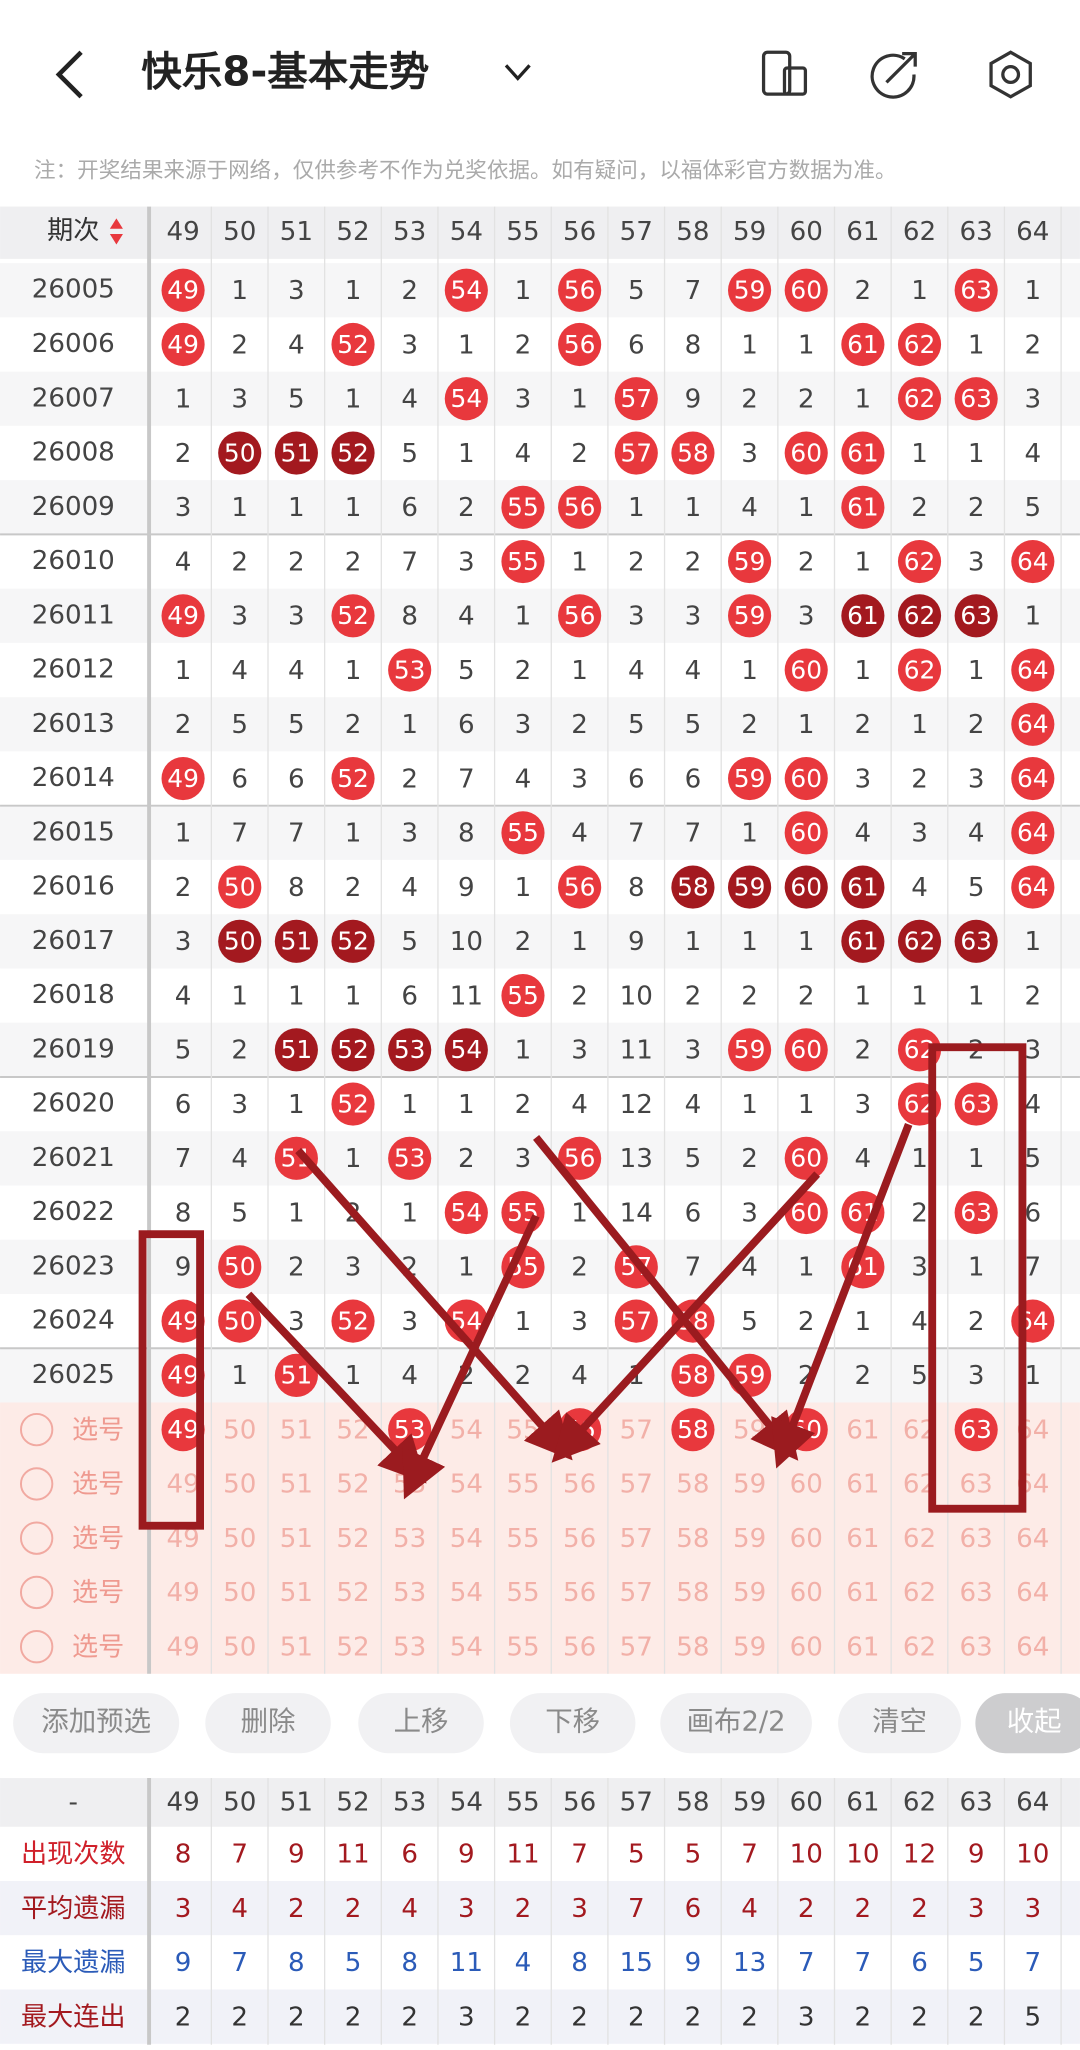 This screenshot has width=1080, height=2050. Describe the element at coordinates (1010, 74) in the screenshot. I see `settings-icon` at that location.